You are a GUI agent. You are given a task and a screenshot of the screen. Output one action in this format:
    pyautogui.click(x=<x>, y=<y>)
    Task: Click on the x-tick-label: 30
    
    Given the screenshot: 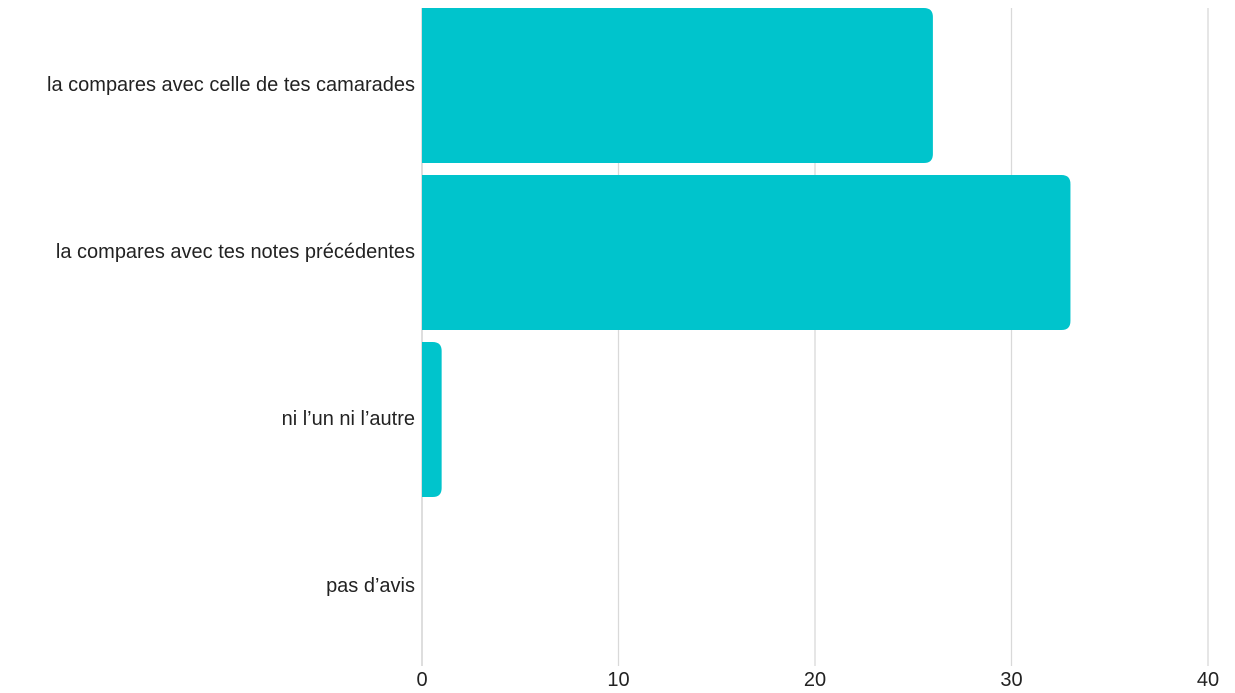 What is the action you would take?
    pyautogui.click(x=1011, y=680)
    